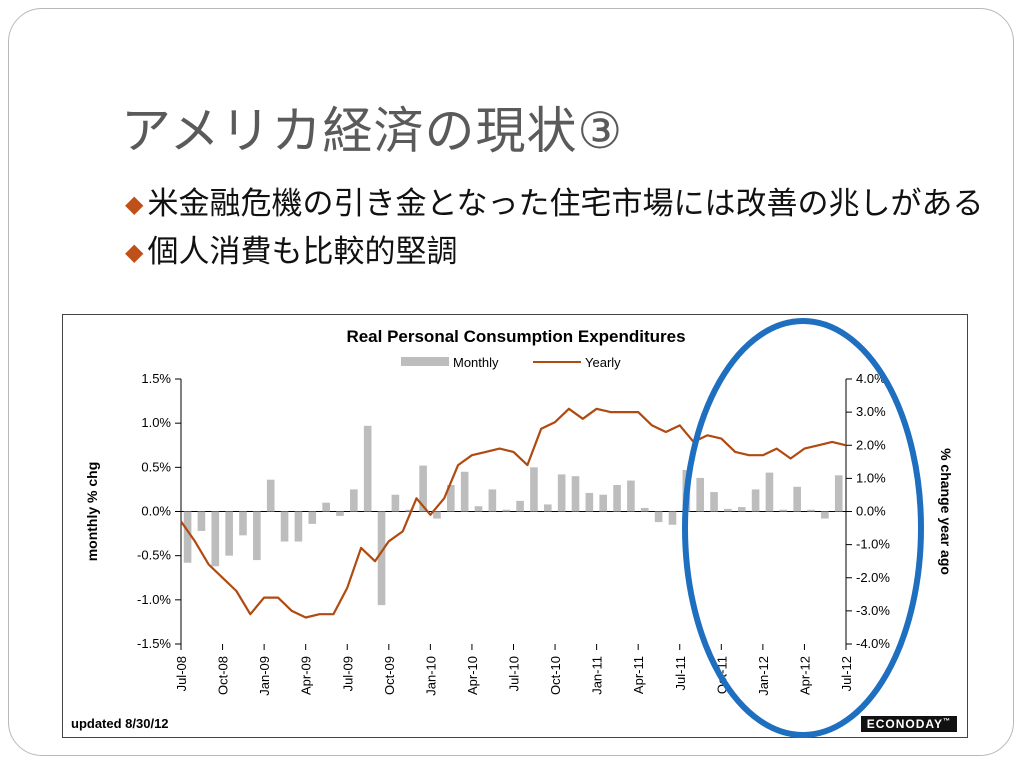 The image size is (1024, 768). Describe the element at coordinates (154, 643) in the screenshot. I see `left-tick-label: -1.5%` at that location.